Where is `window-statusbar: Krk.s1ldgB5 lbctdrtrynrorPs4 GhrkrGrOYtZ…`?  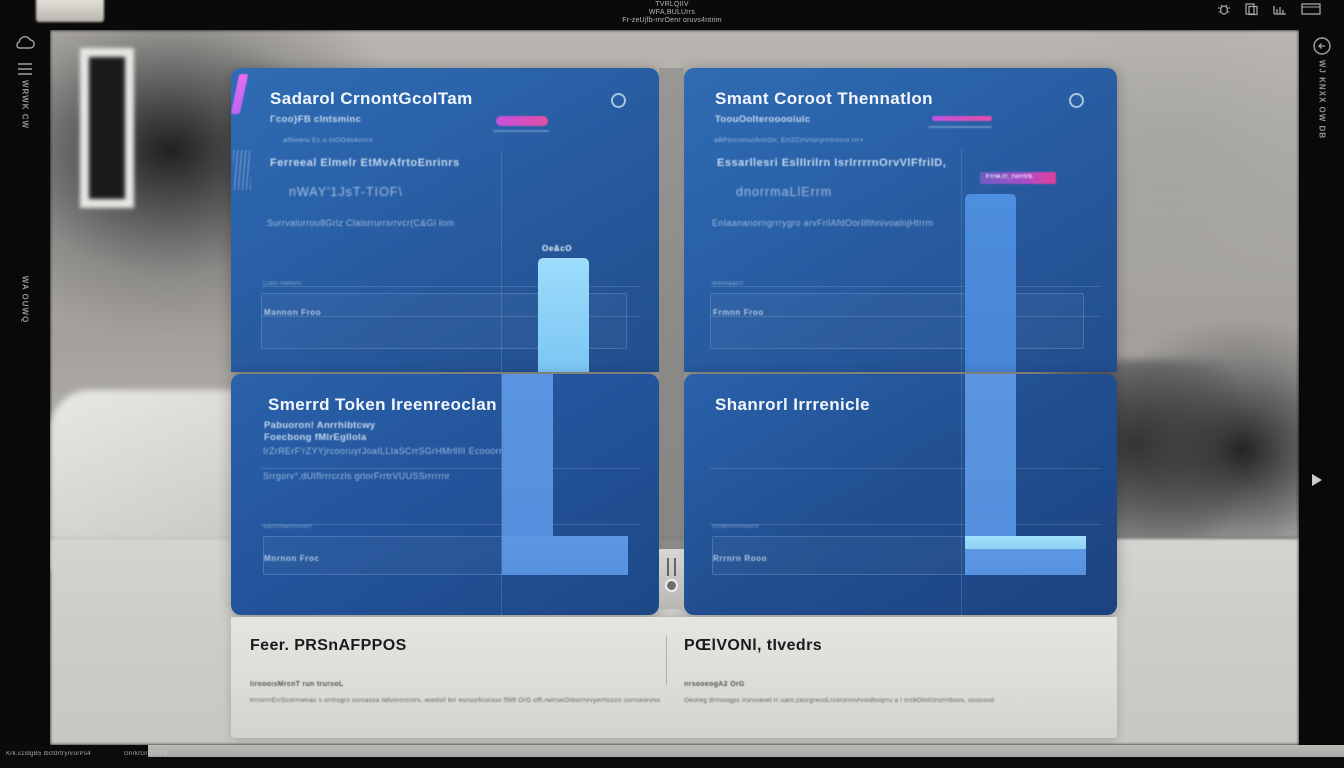
window-statusbar: Krk.s1ldgB5 lbctdrtrynrorPs4 GhrkrGrOYtZ… is located at coordinates (672, 756).